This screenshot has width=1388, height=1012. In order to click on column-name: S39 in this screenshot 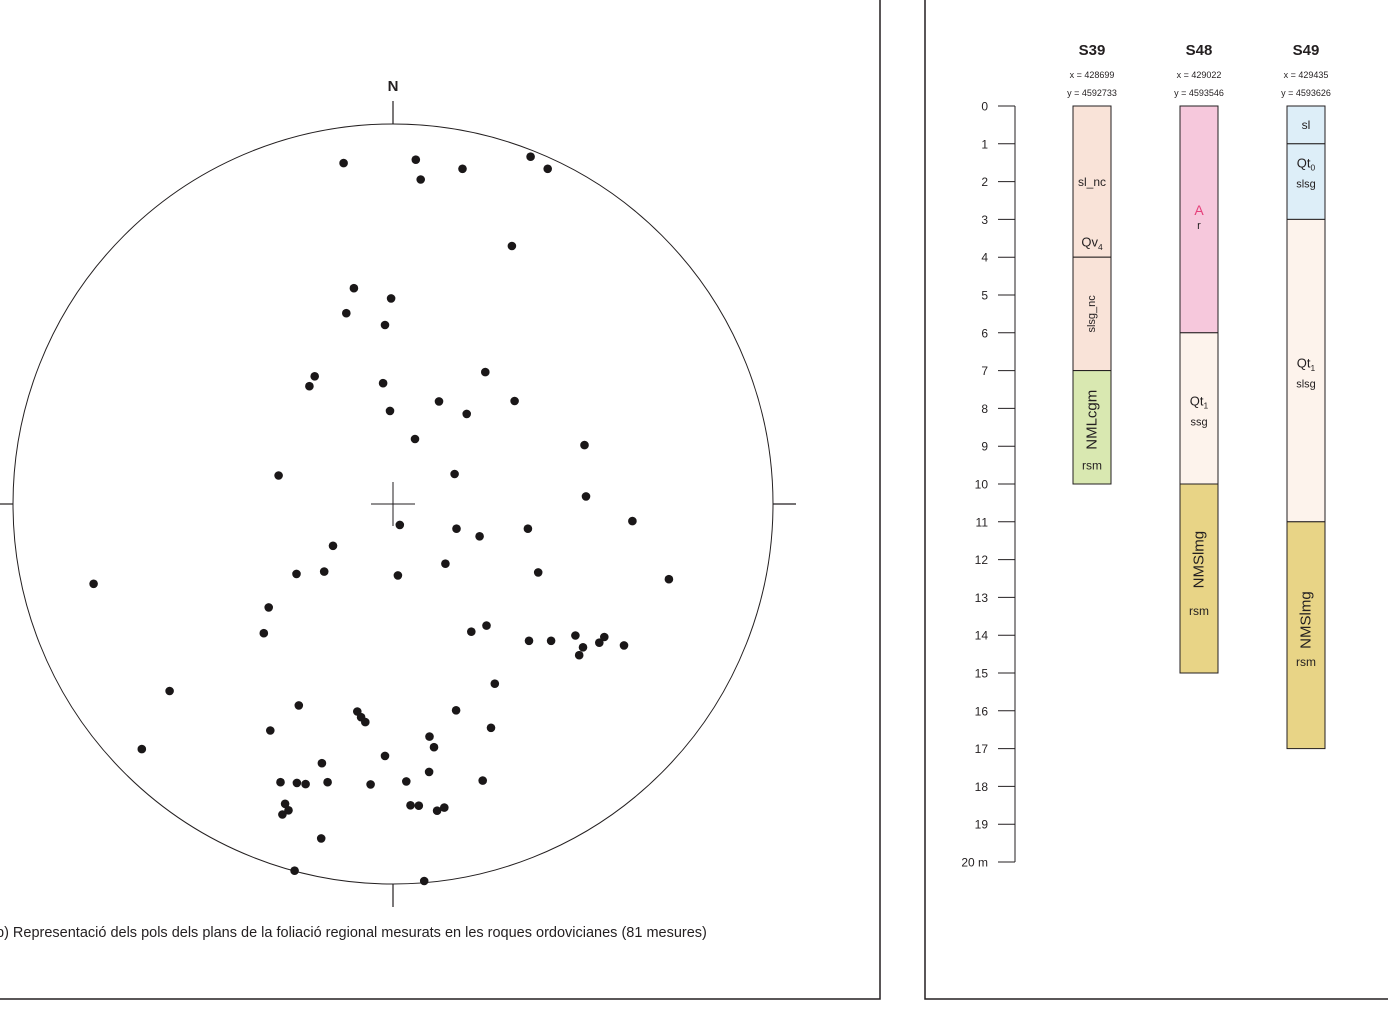, I will do `click(1092, 50)`.